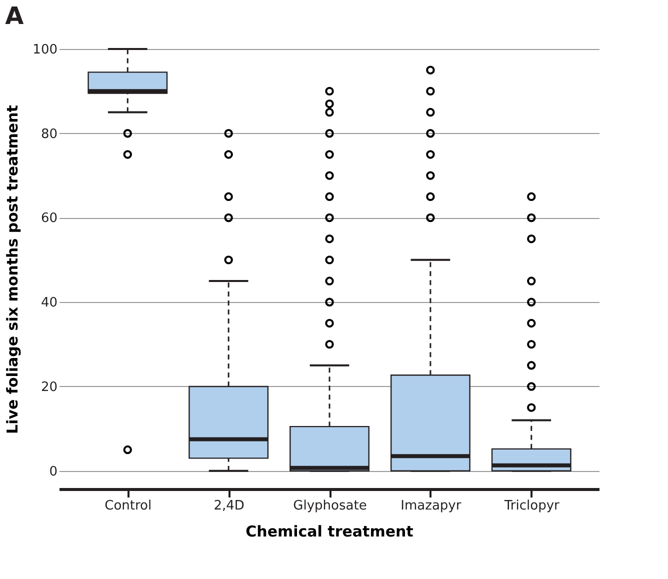 This screenshot has height=579, width=668. I want to click on y-axis-title: Live foliage six months post treatment, so click(13, 269).